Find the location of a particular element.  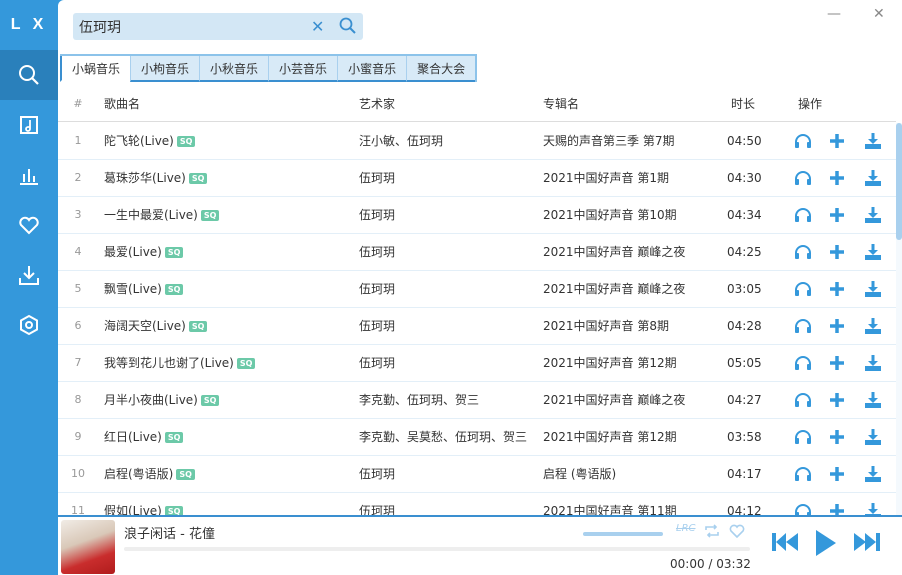

nav-download is located at coordinates (29, 275).